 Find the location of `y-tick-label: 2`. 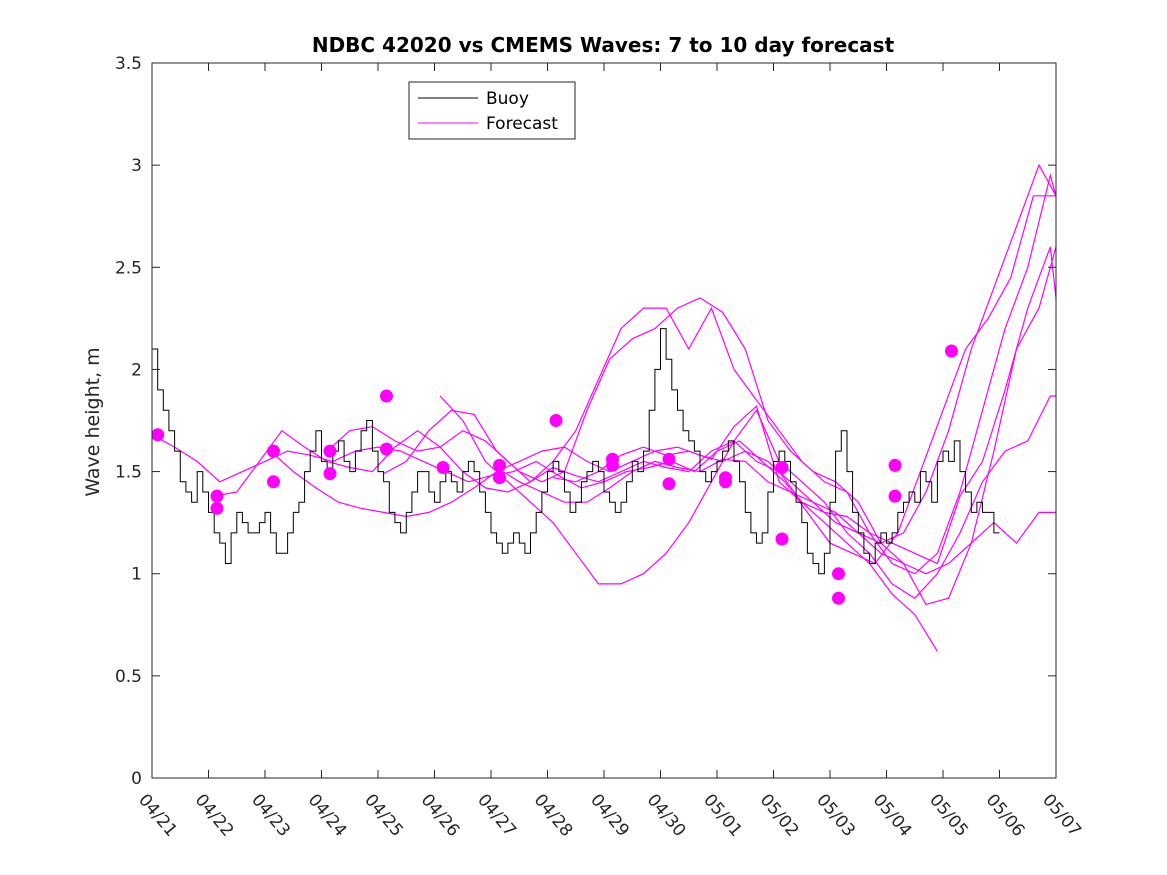

y-tick-label: 2 is located at coordinates (136, 370).